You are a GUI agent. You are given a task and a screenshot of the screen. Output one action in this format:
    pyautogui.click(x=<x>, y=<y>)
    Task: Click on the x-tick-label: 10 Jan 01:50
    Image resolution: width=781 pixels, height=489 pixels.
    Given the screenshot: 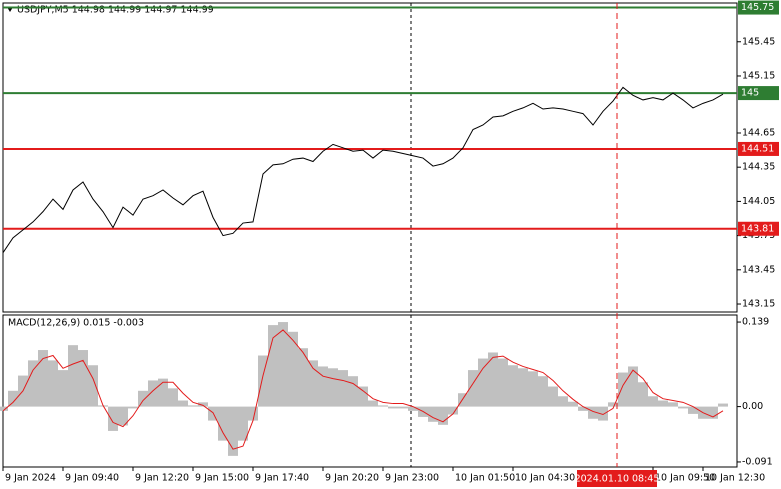 What is the action you would take?
    pyautogui.click(x=485, y=478)
    